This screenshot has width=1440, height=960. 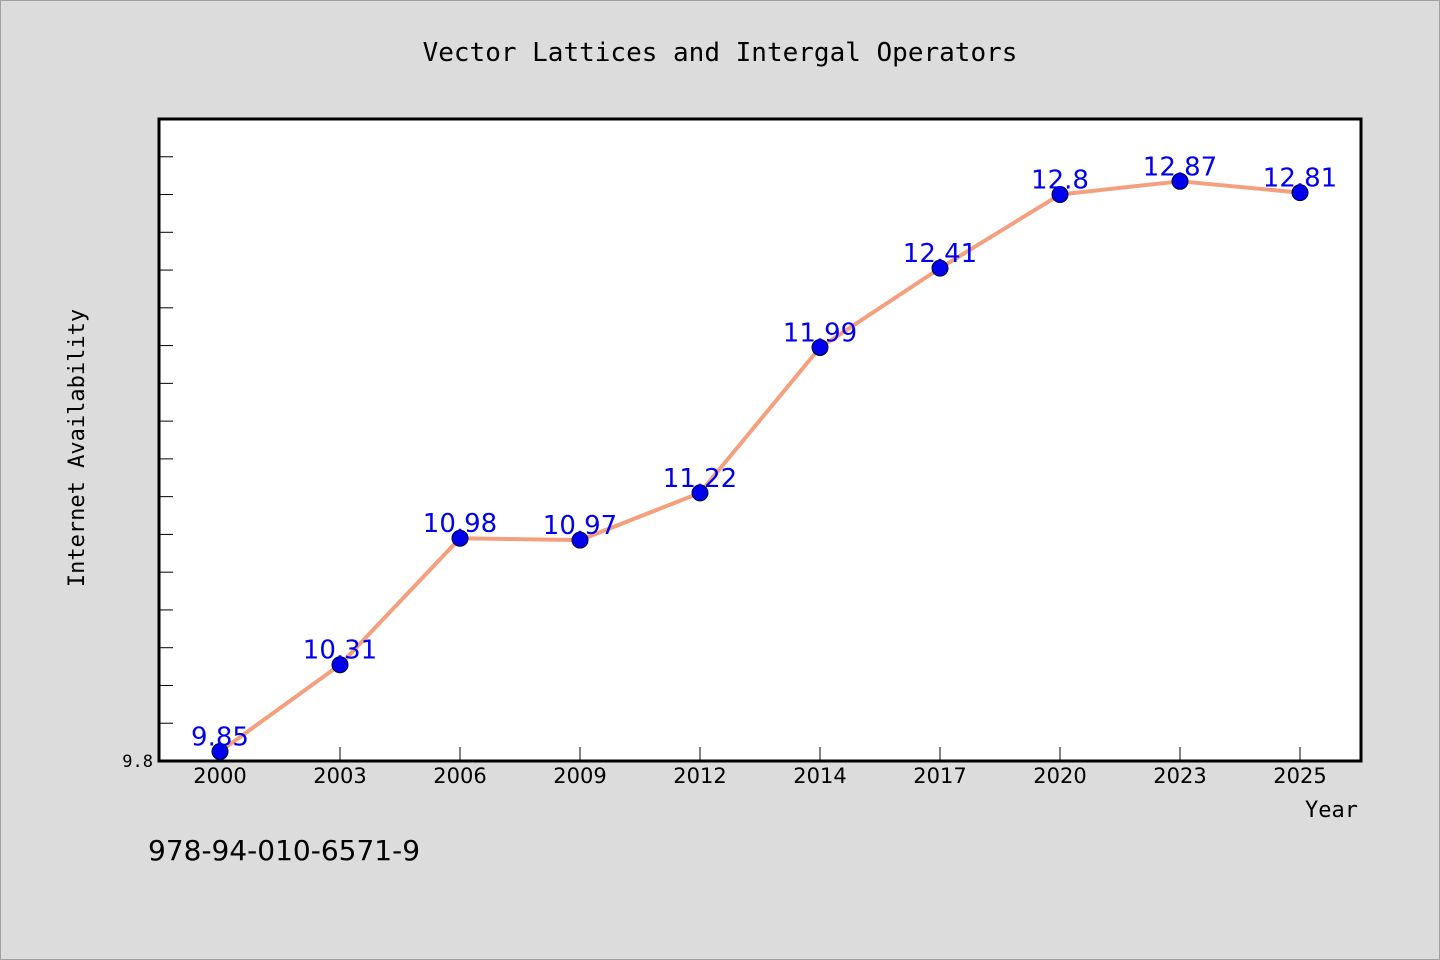 I want to click on data-point-2009, so click(x=580, y=540).